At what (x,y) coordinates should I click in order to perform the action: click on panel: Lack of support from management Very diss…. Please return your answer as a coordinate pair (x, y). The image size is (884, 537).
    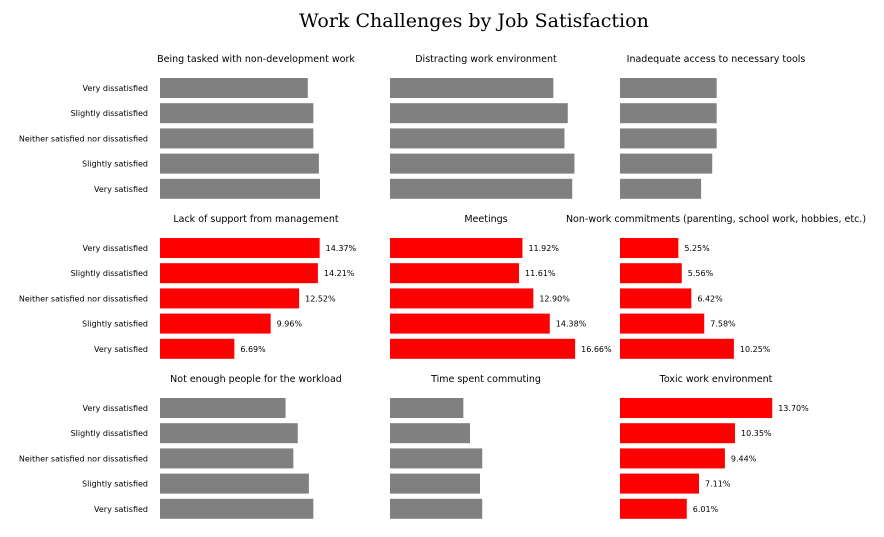
    Looking at the image, I should click on (188, 286).